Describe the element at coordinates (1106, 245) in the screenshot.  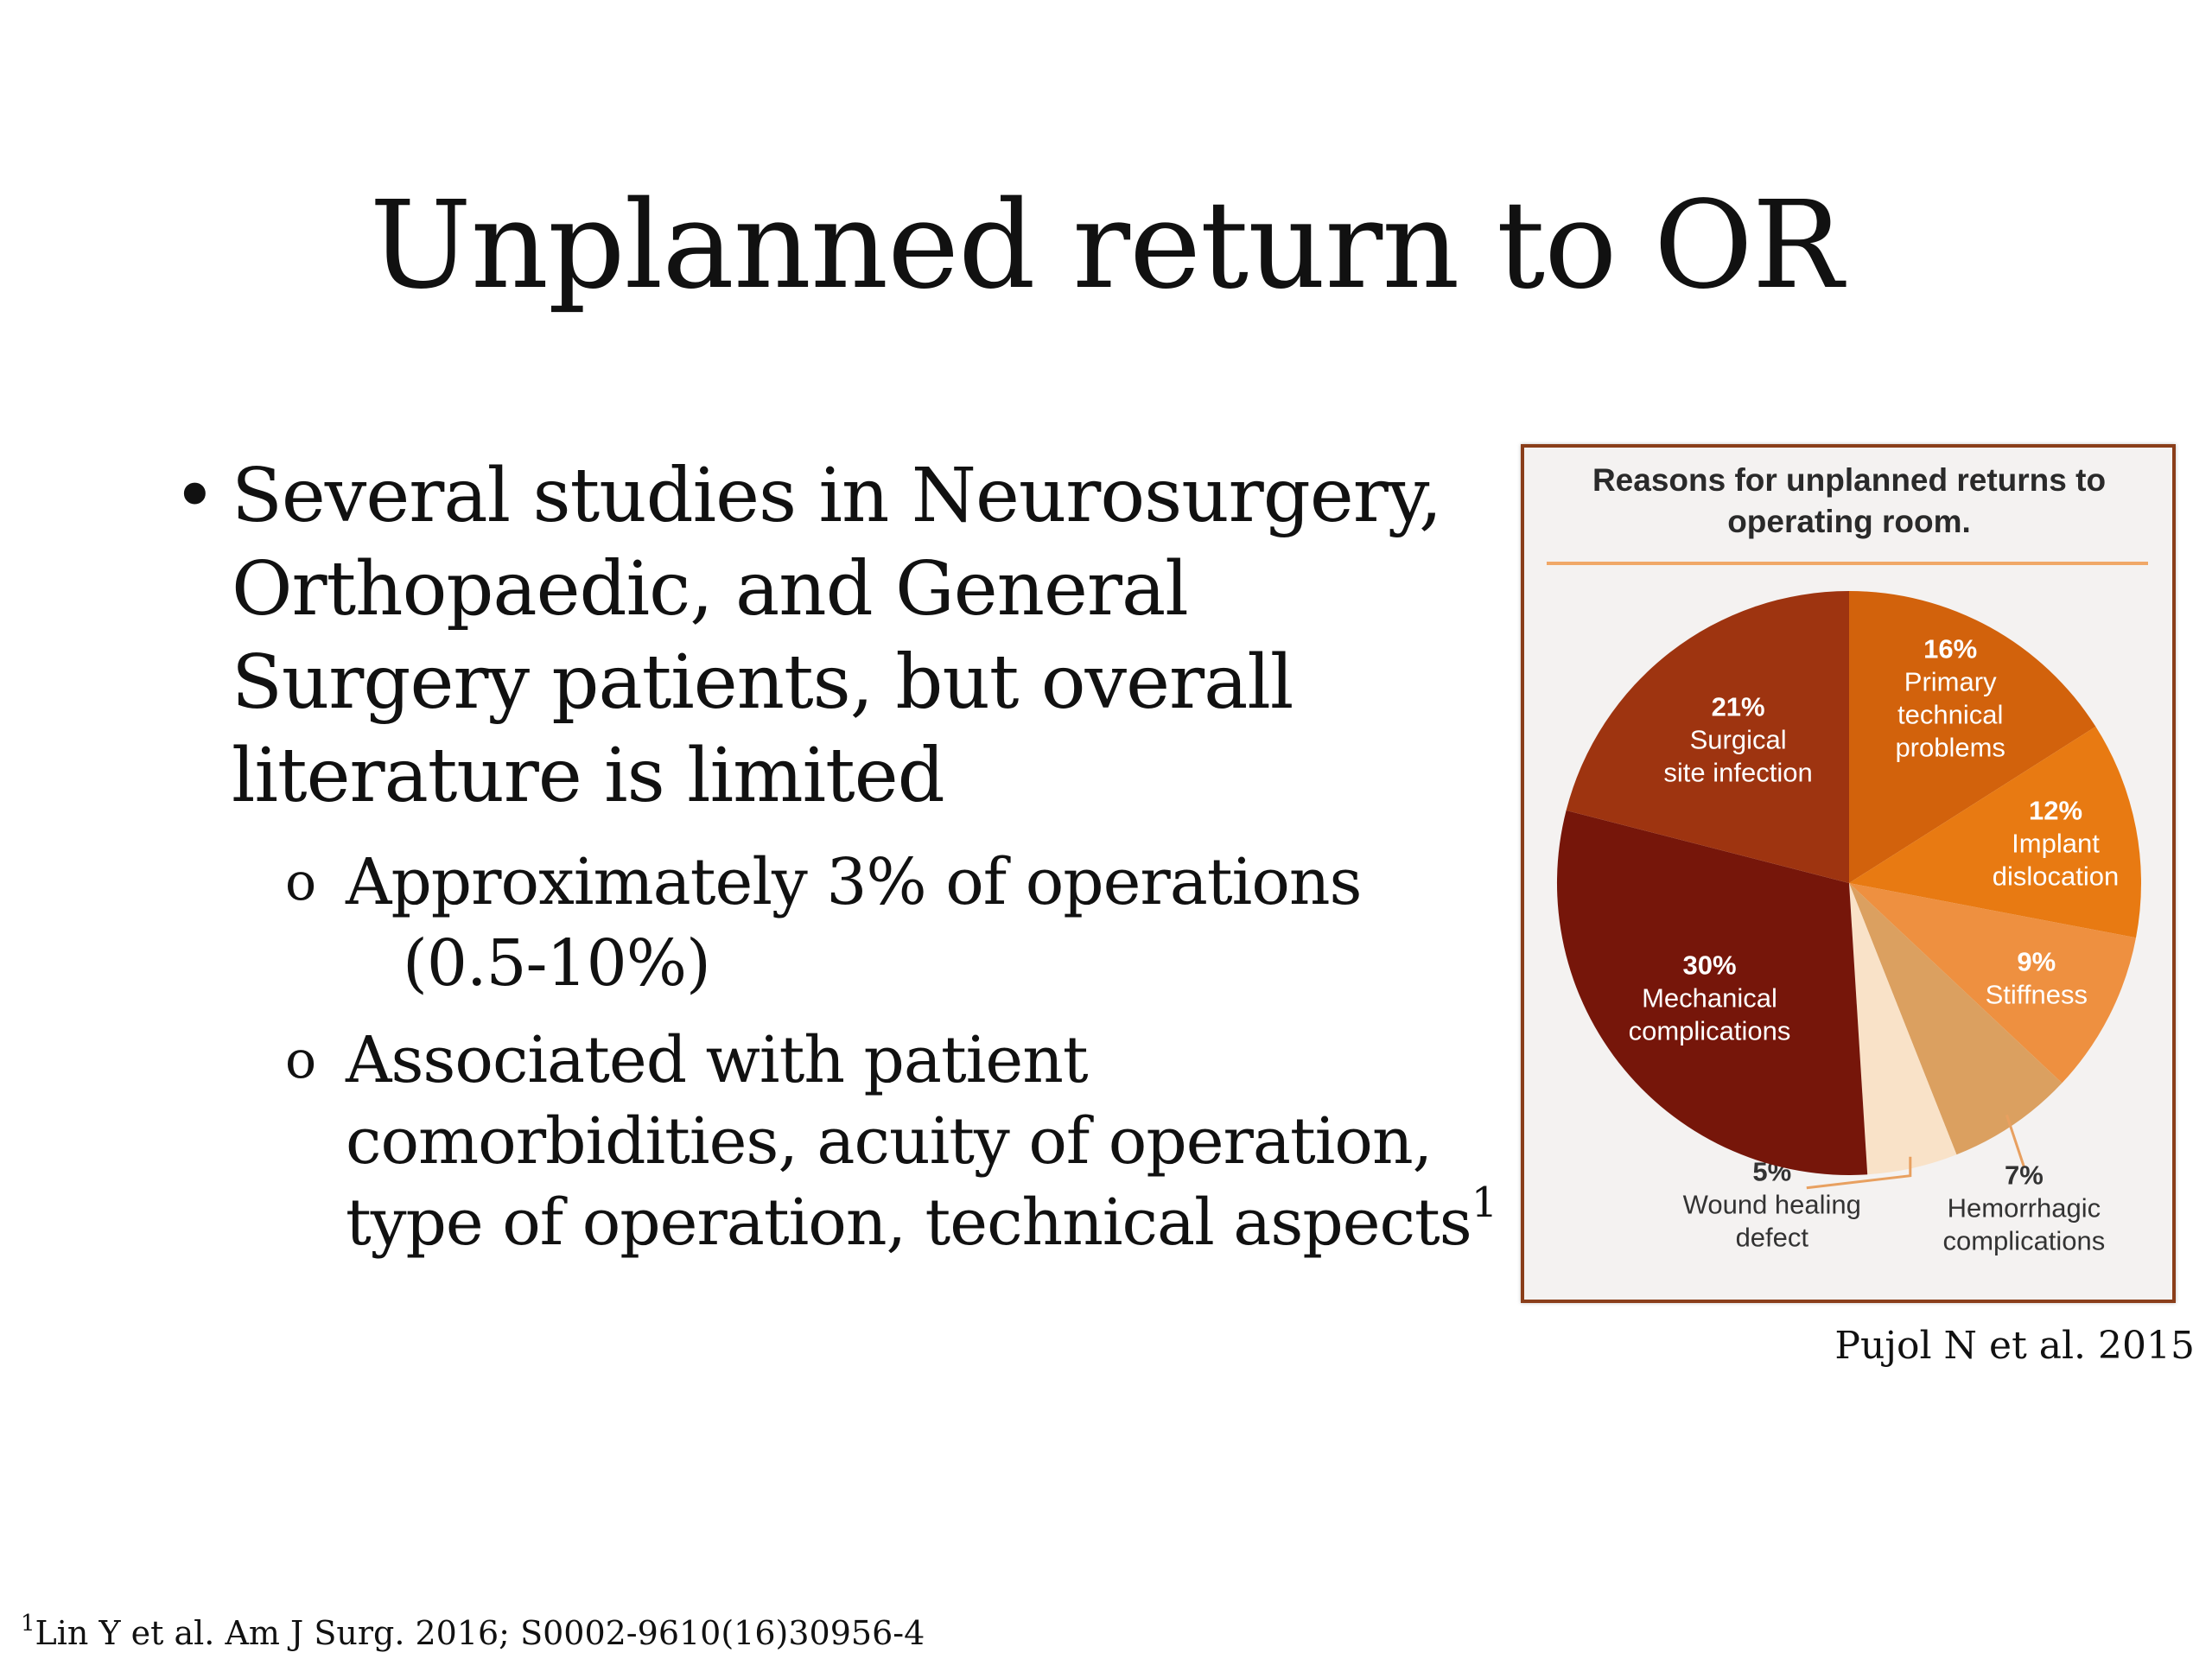
I see `slide-title: Unplanned return to OR` at that location.